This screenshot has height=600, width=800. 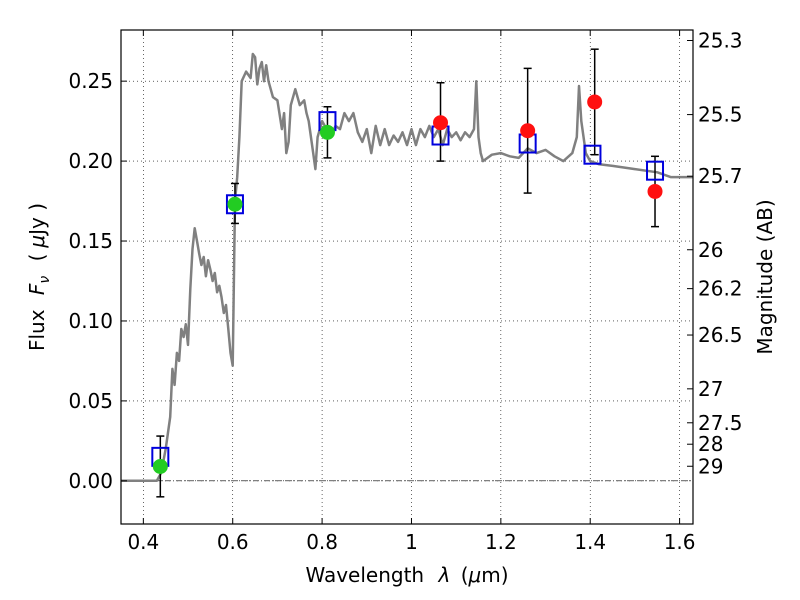 What do you see at coordinates (37, 330) in the screenshot?
I see `y-axis-title-prefix: Flux` at bounding box center [37, 330].